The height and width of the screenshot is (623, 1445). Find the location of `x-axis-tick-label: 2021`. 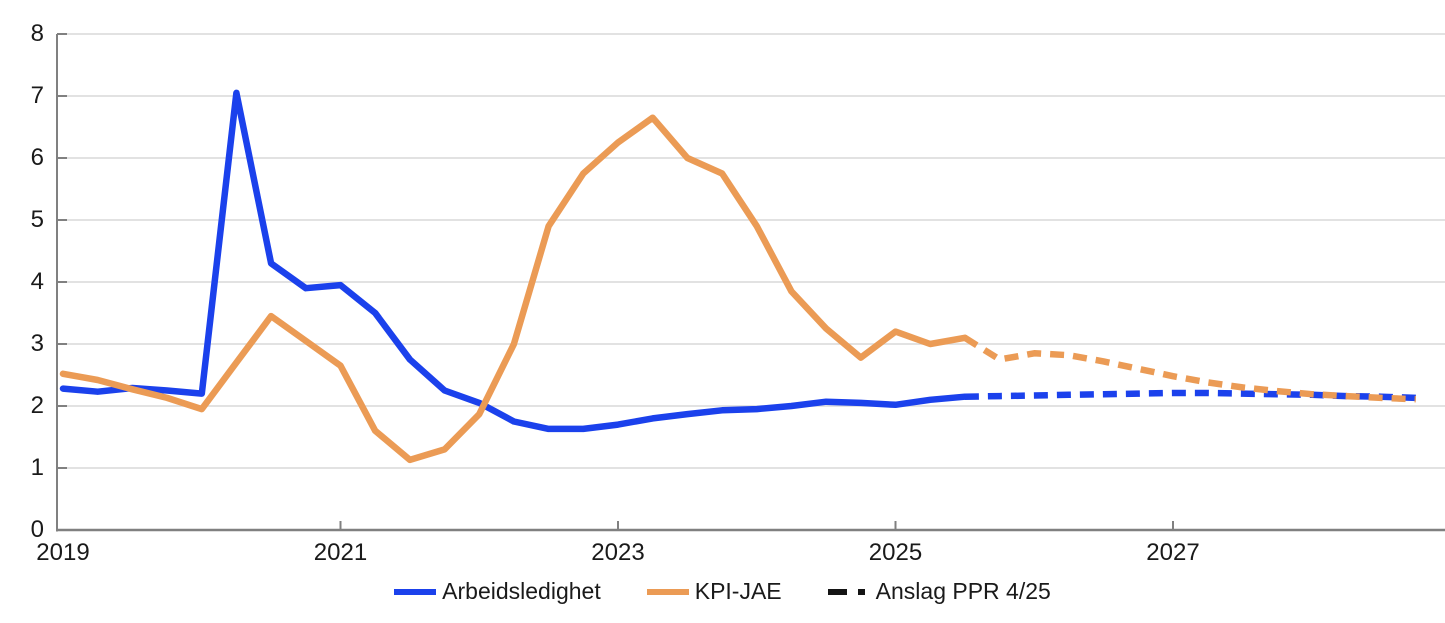

x-axis-tick-label: 2021 is located at coordinates (340, 552).